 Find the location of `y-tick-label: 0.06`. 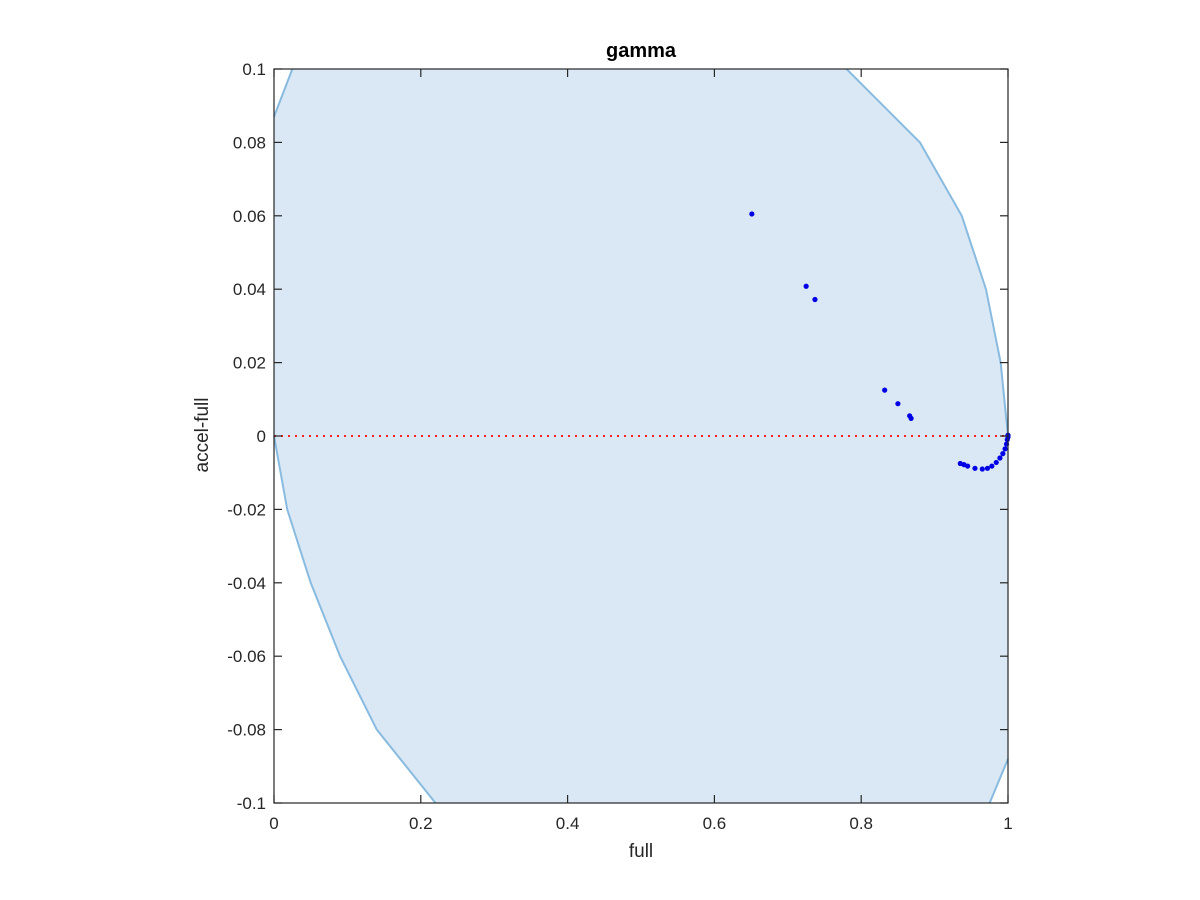

y-tick-label: 0.06 is located at coordinates (249, 216).